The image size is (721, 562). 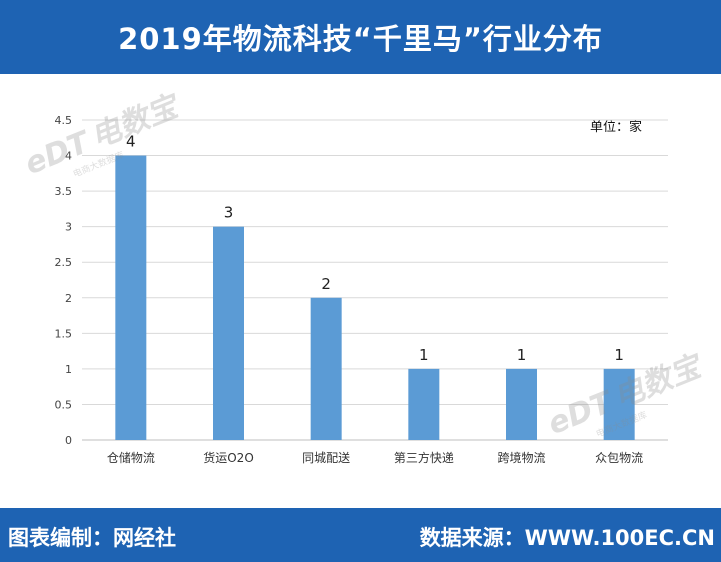 What do you see at coordinates (68, 369) in the screenshot?
I see `y-tick-label: 1` at bounding box center [68, 369].